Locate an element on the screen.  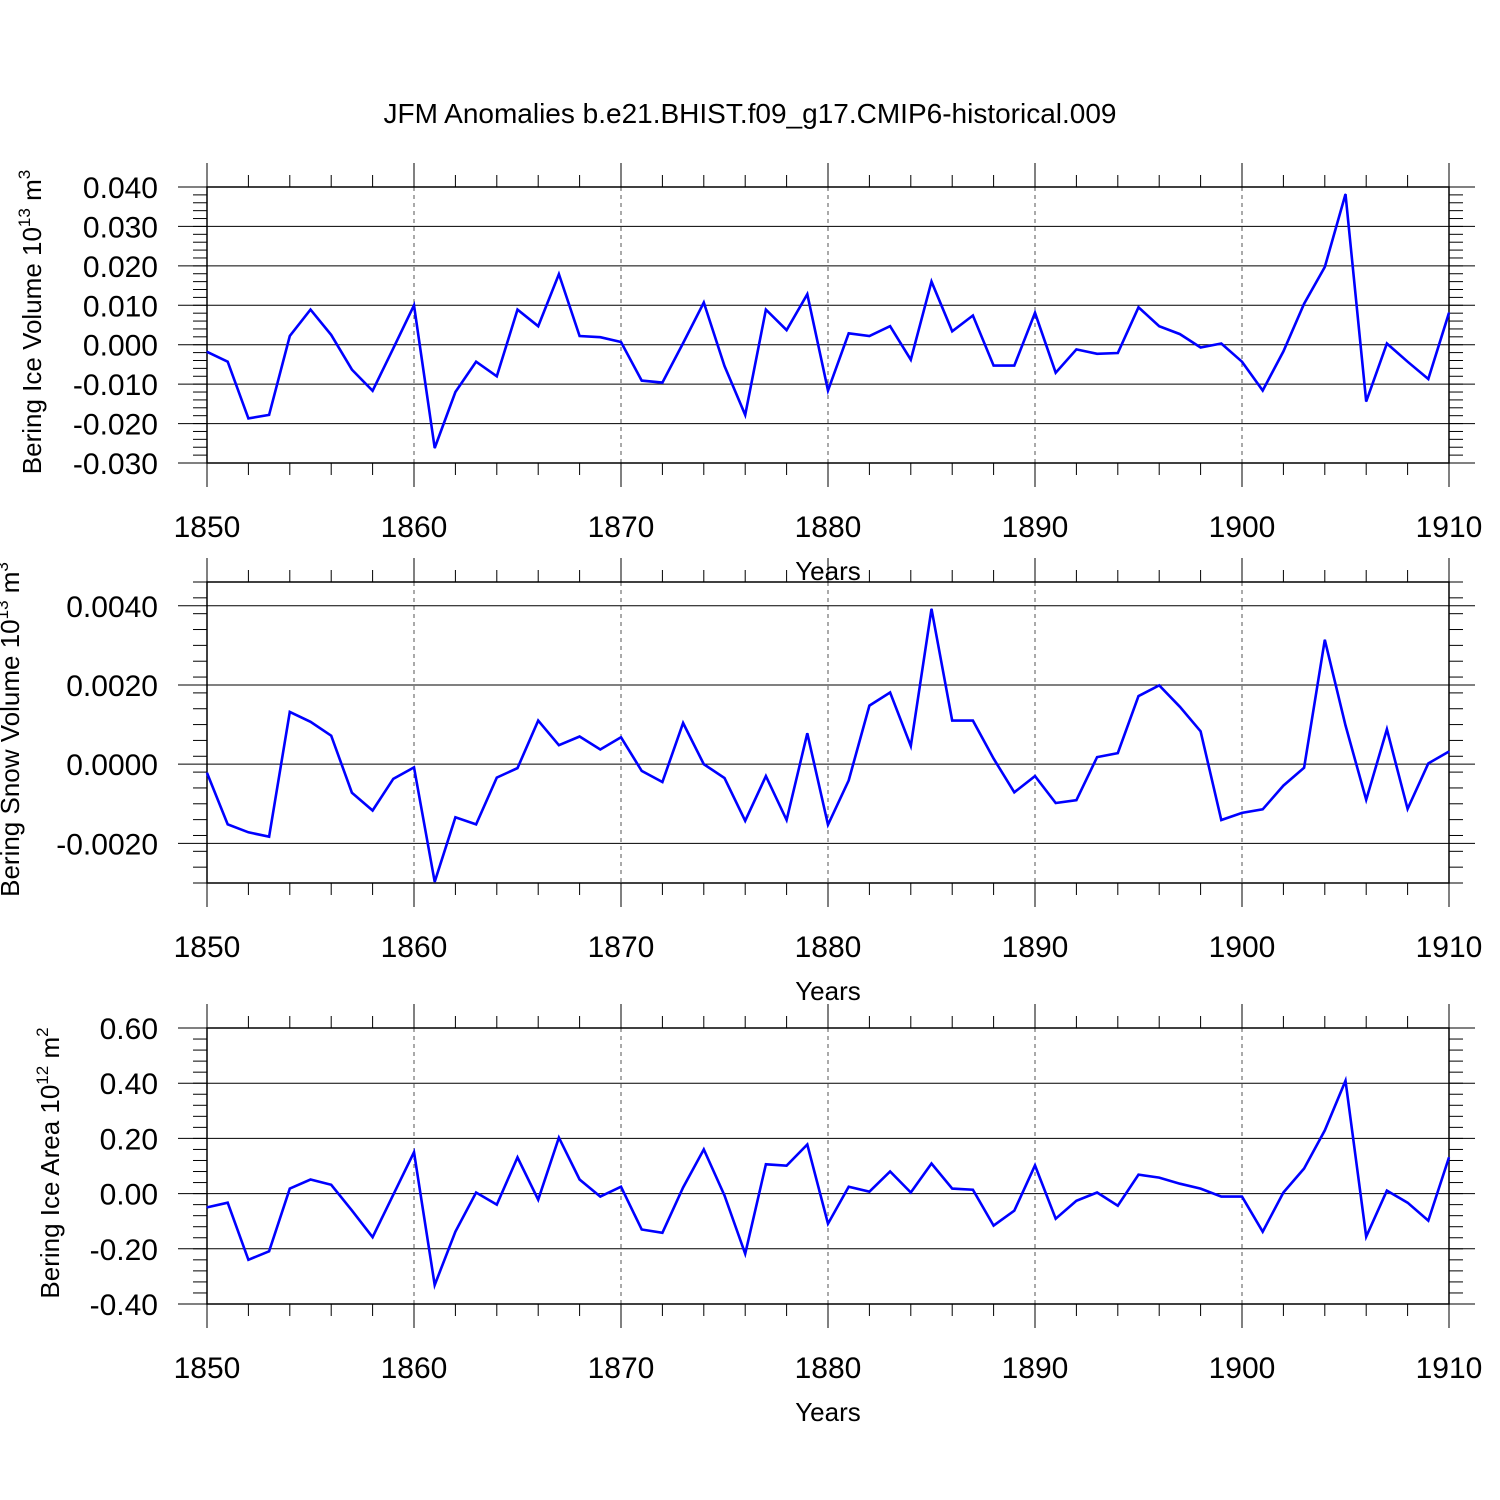
x-axis-label: Years is located at coordinates (828, 991).